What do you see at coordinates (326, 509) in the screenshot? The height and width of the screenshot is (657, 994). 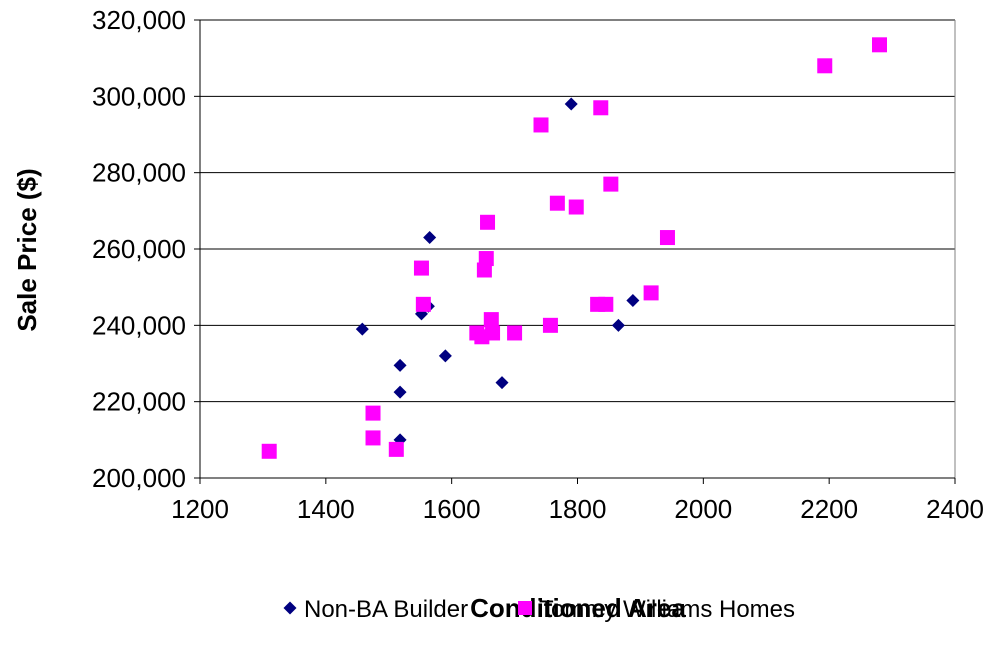 I see `x-tick-label: 1400` at bounding box center [326, 509].